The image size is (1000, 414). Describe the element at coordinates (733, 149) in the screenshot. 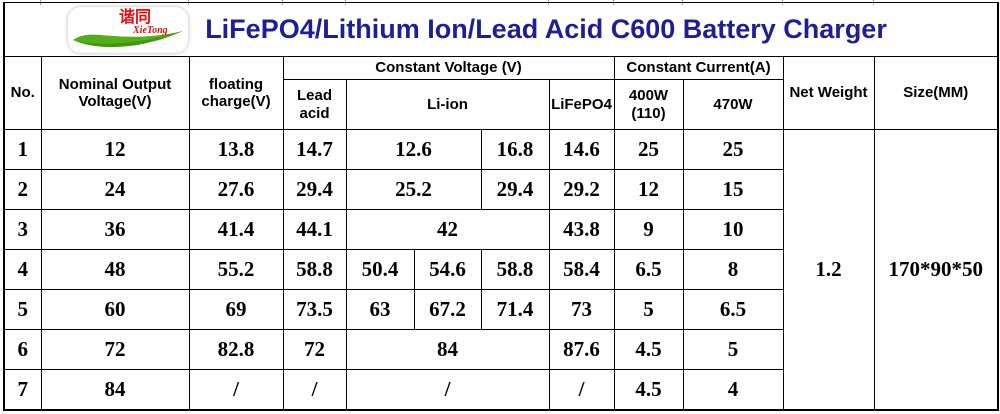

I see `cell-current-470w: 25` at that location.